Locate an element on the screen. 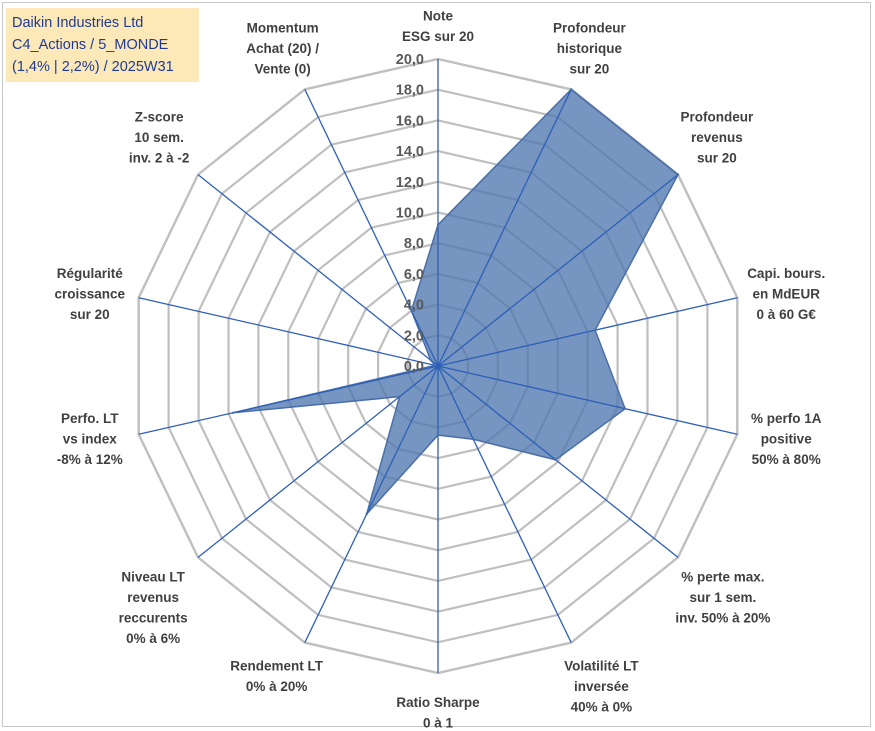 Image resolution: width=875 pixels, height=731 pixels. axis-label-line: Niveau LT is located at coordinates (153, 576).